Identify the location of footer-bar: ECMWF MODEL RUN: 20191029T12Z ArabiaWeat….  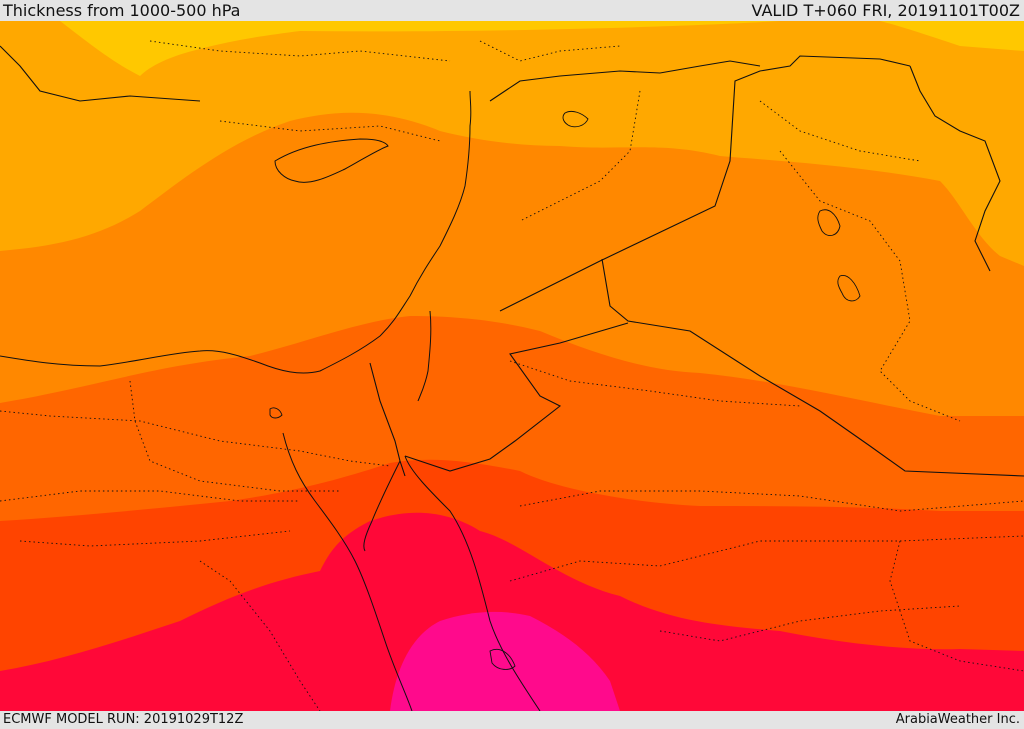
(512, 720).